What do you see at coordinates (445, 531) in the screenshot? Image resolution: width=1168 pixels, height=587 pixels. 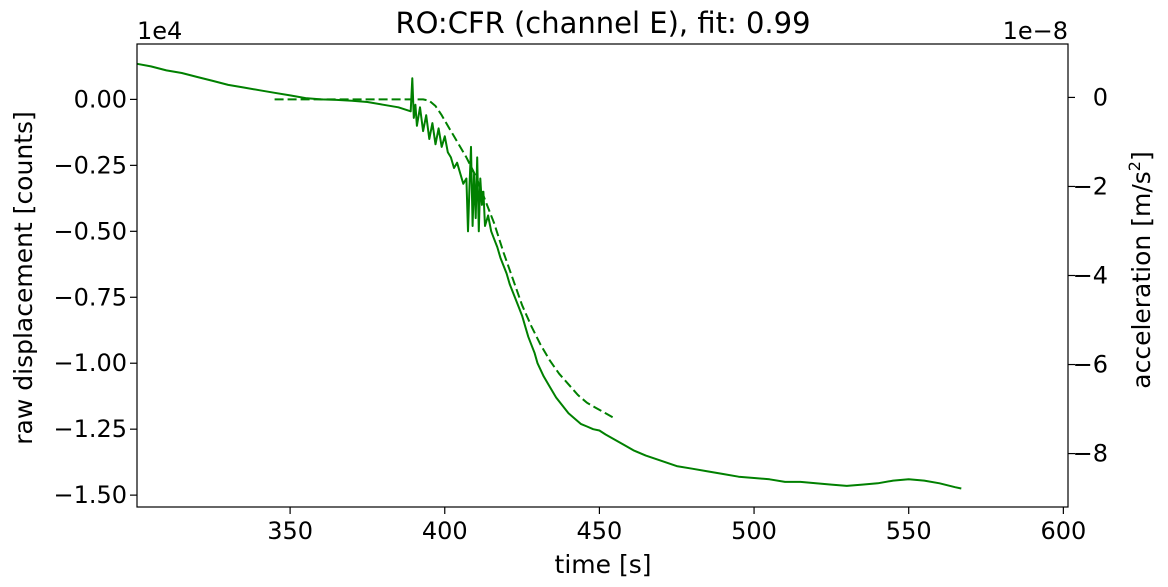 I see `x-tick-label: 400` at bounding box center [445, 531].